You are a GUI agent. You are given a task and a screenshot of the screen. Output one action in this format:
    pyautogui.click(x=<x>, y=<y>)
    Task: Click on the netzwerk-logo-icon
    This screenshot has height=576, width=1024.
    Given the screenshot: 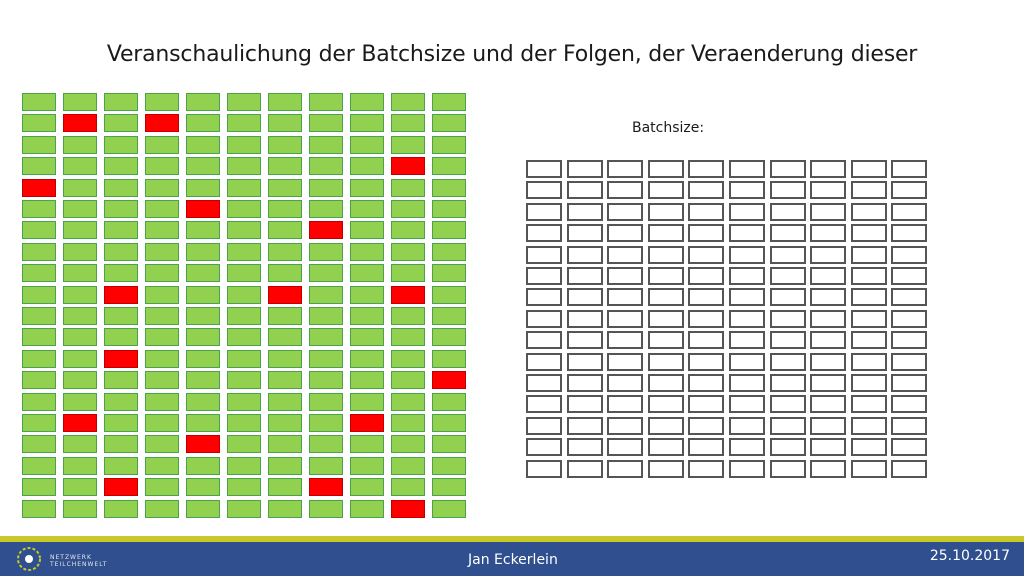 What is the action you would take?
    pyautogui.click(x=29, y=559)
    